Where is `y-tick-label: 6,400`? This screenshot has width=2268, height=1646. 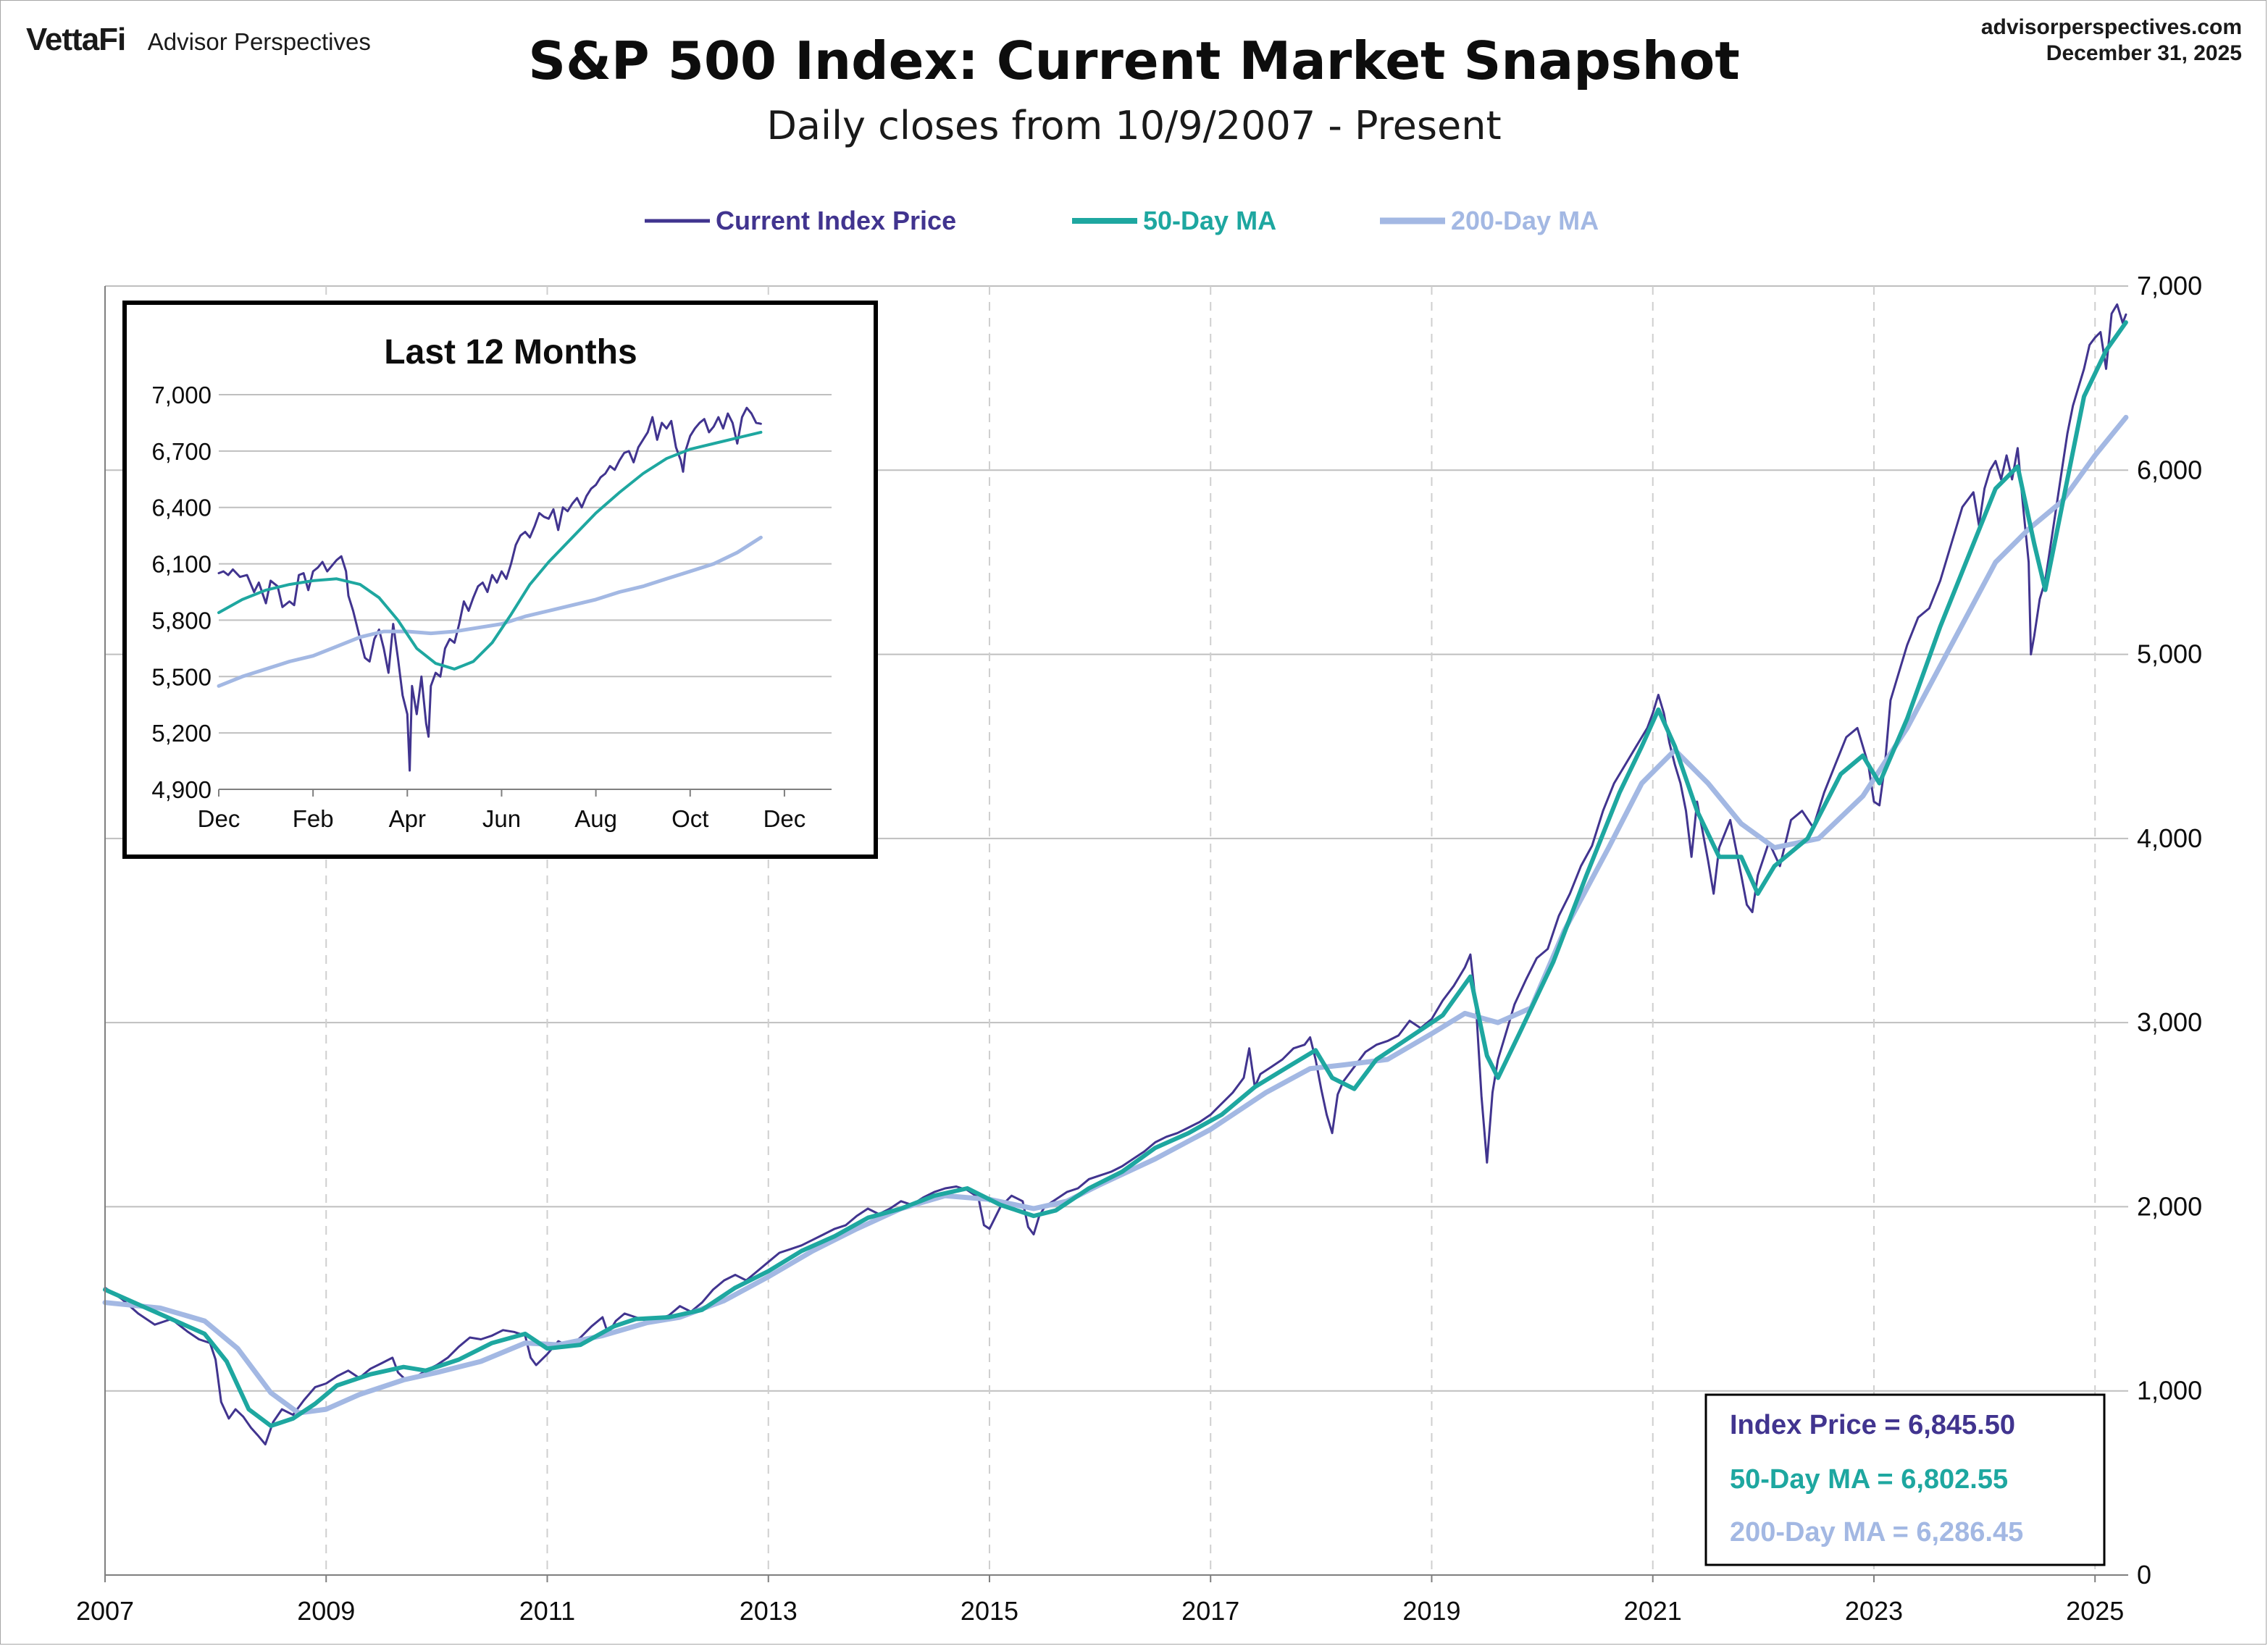
y-tick-label: 6,400 is located at coordinates (182, 508).